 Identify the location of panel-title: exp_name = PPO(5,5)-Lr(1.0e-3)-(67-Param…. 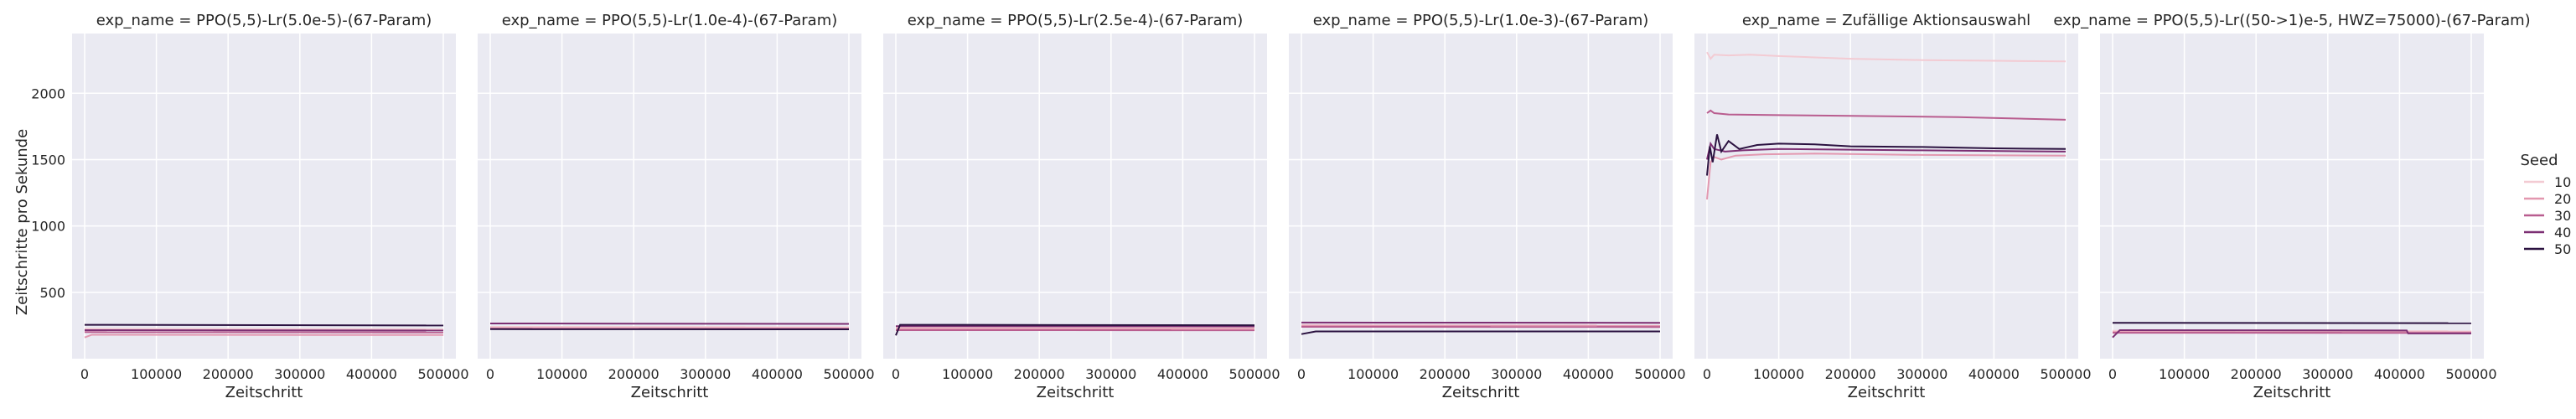
(1481, 20).